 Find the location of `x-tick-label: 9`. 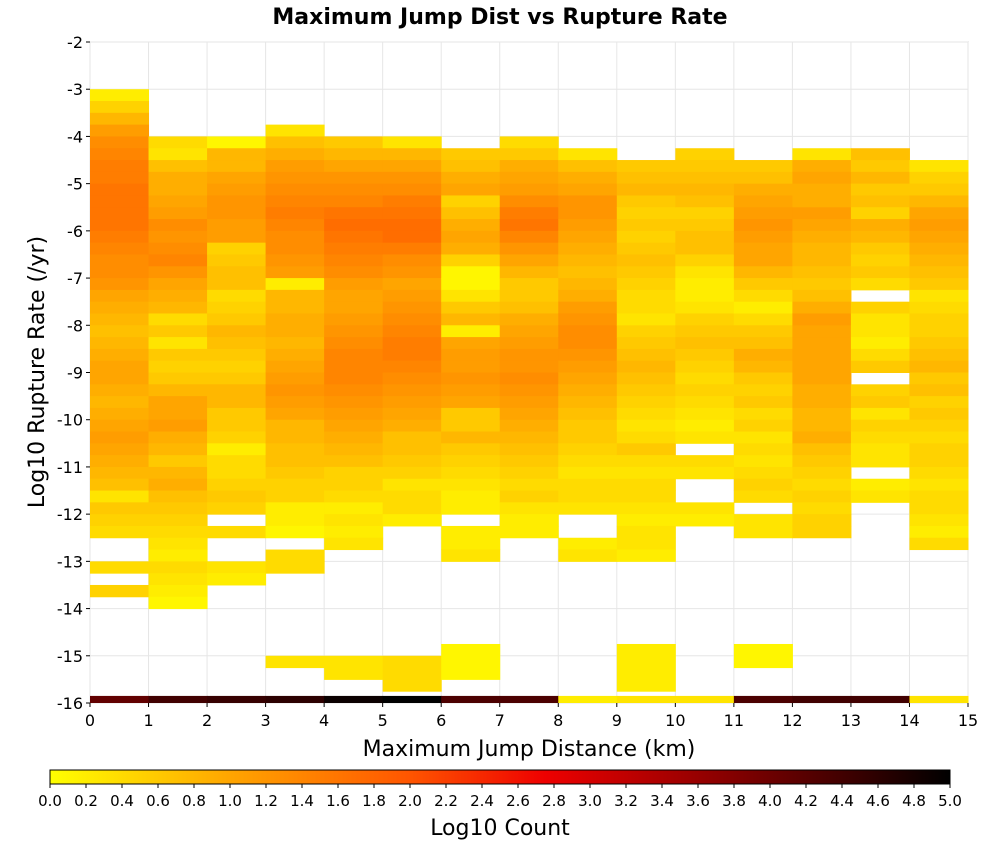

x-tick-label: 9 is located at coordinates (617, 720).